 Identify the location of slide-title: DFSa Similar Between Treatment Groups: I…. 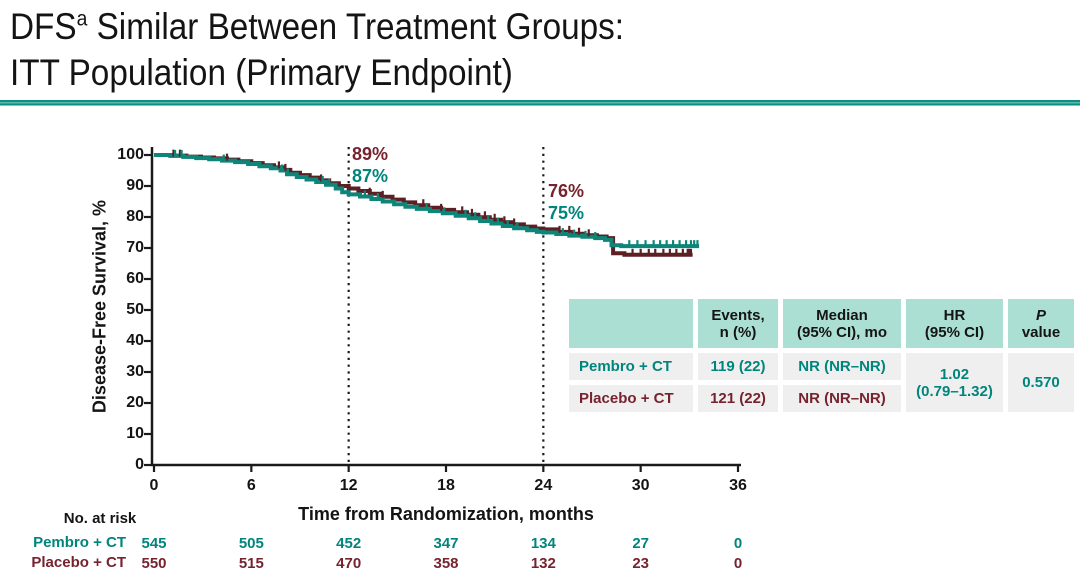
(317, 50).